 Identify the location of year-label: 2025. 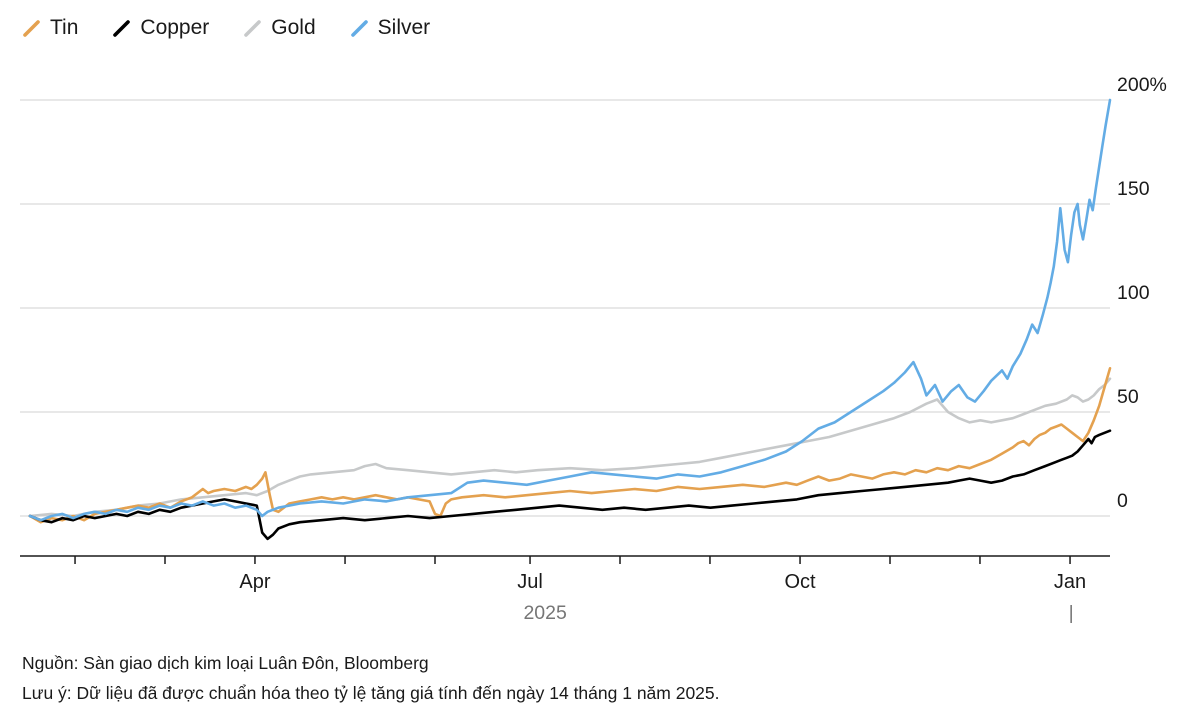
(545, 613).